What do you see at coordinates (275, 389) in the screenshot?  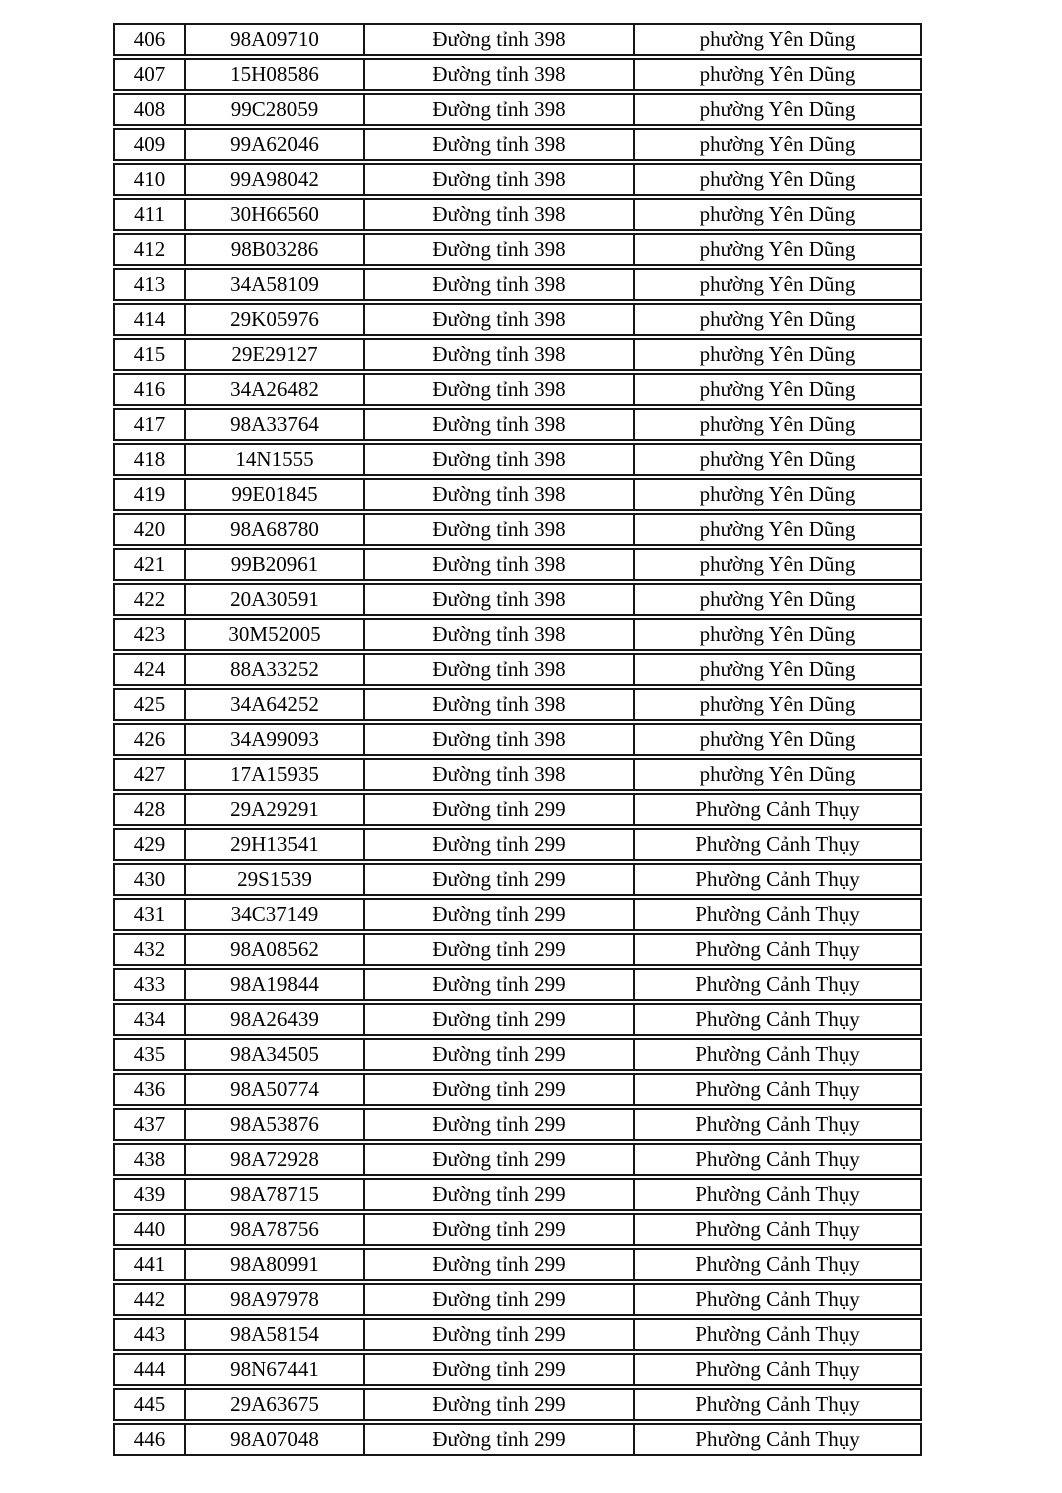 I see `cell-vehicle-code: 34A26482` at bounding box center [275, 389].